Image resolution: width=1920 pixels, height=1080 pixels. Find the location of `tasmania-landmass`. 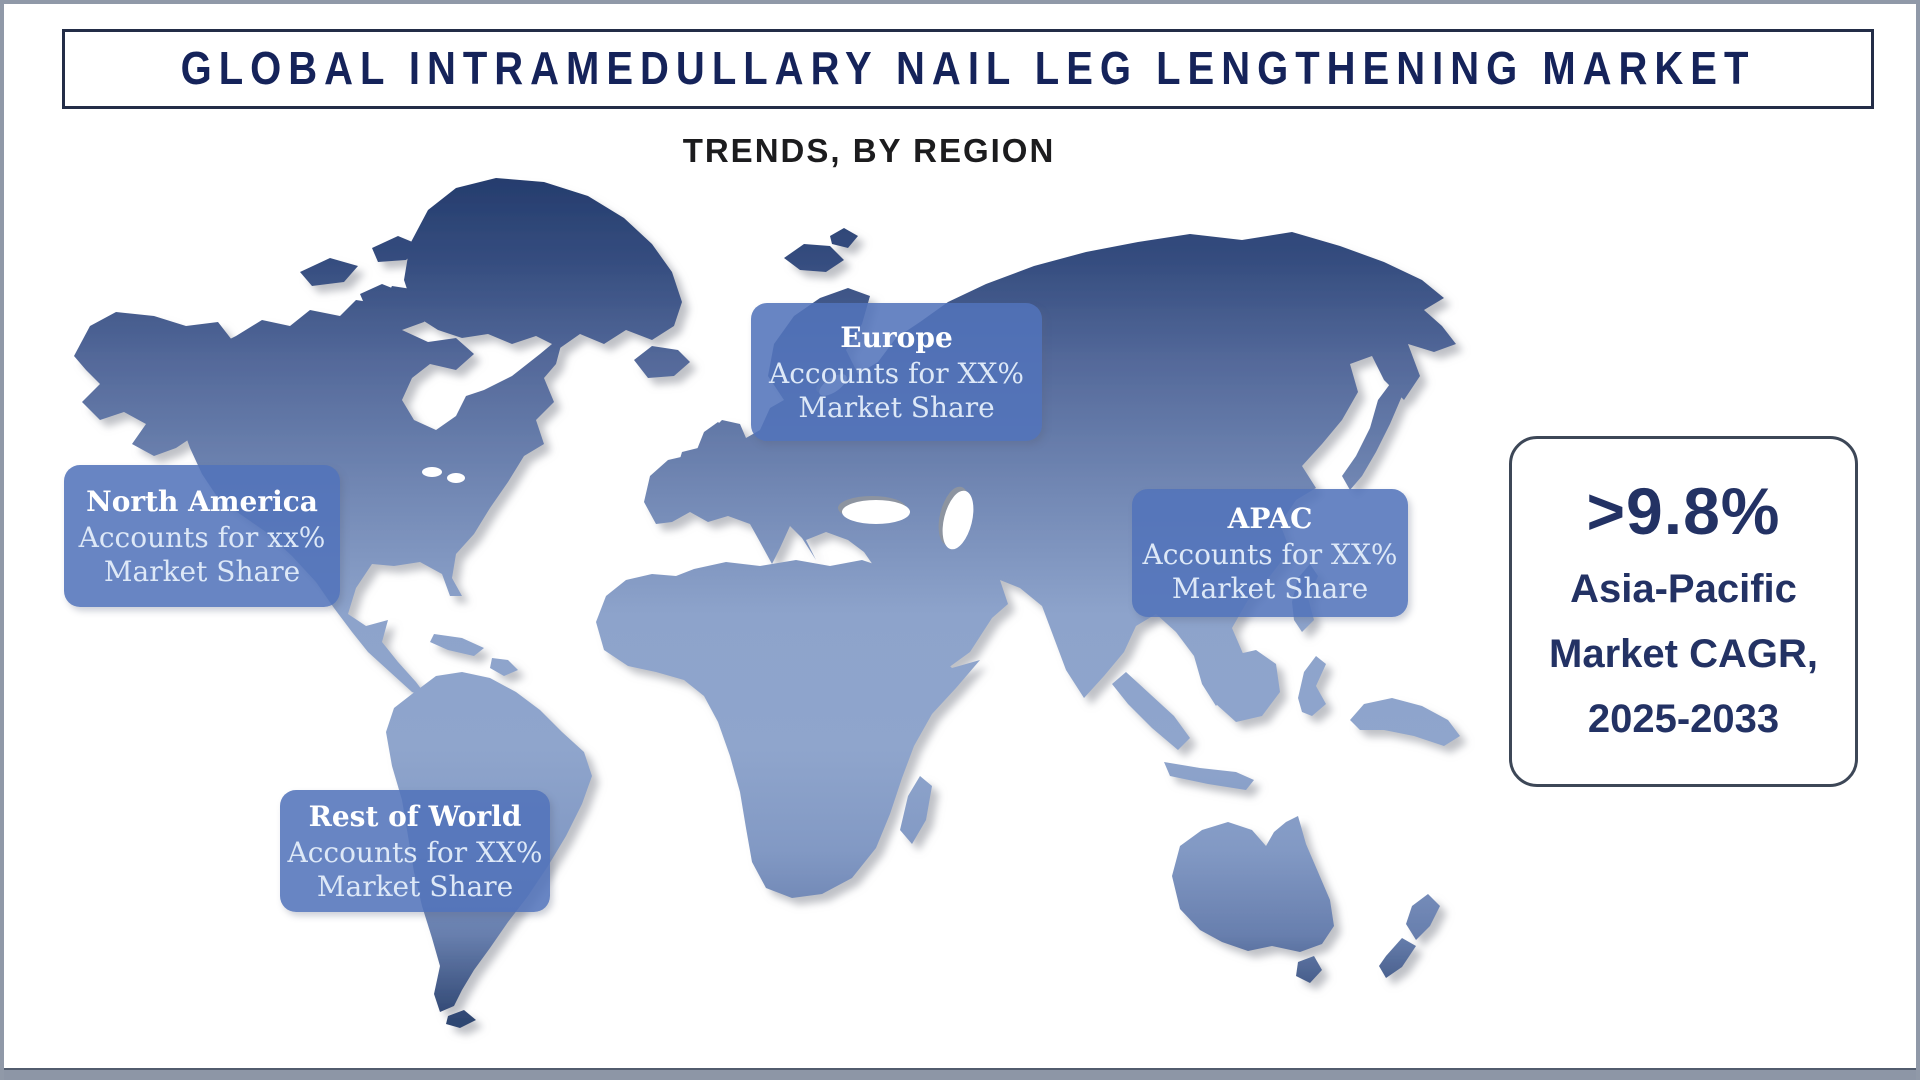

tasmania-landmass is located at coordinates (1309, 969).